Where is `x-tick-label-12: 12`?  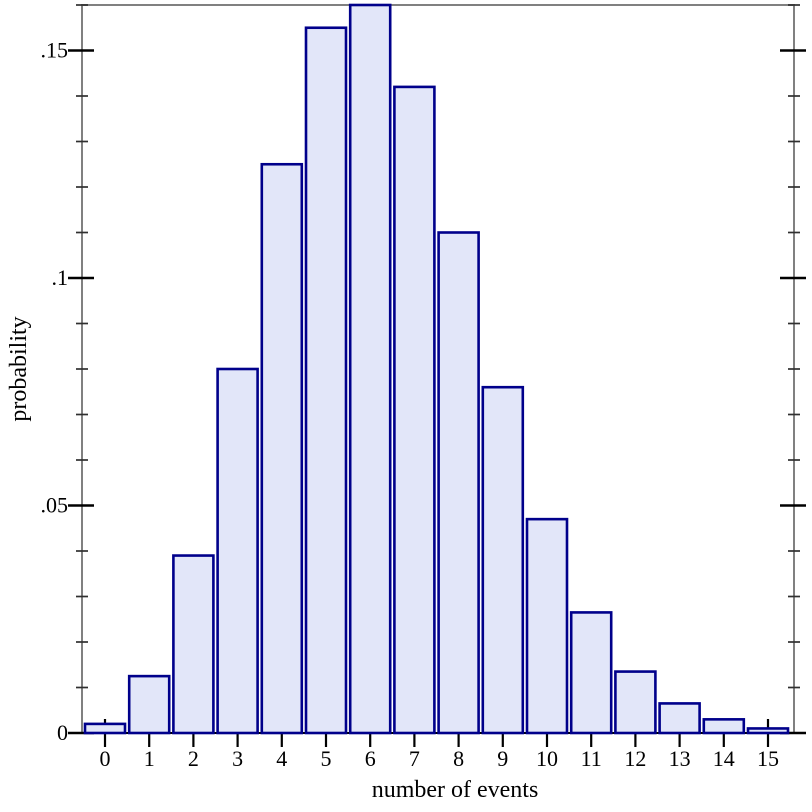
x-tick-label-12: 12 is located at coordinates (635, 758).